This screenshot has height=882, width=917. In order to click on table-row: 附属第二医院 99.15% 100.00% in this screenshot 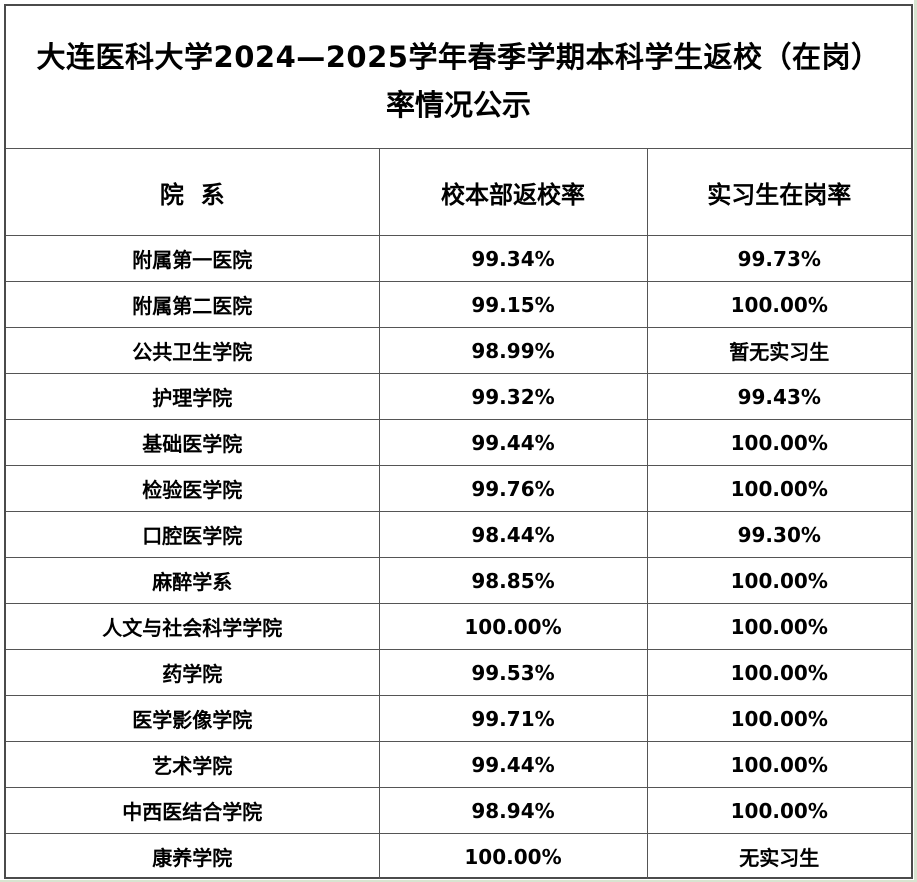, I will do `click(458, 304)`.